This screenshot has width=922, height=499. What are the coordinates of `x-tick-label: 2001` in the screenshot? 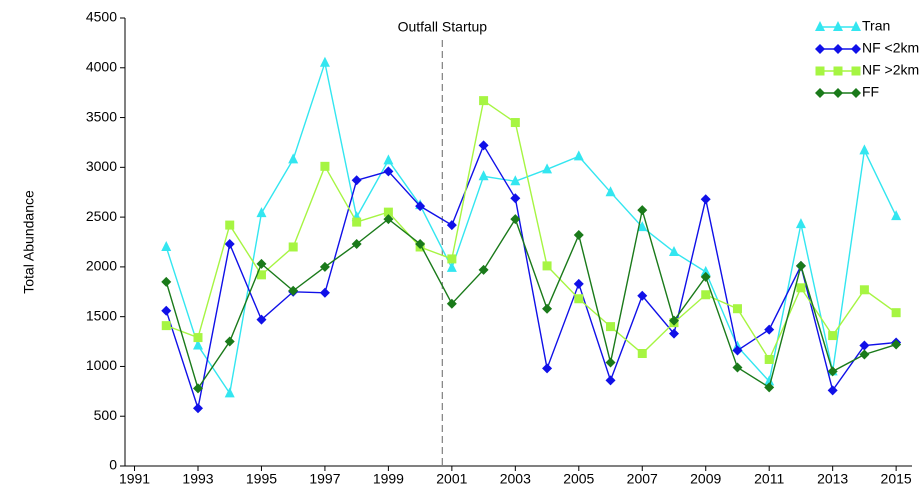 It's located at (451, 479).